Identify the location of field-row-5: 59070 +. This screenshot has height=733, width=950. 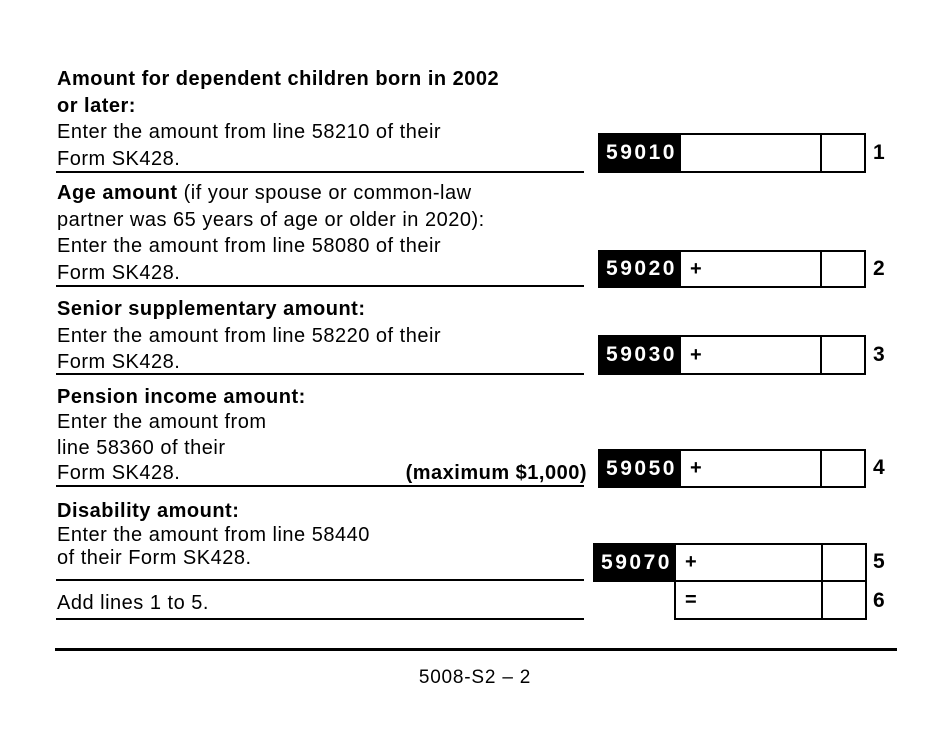
(730, 562).